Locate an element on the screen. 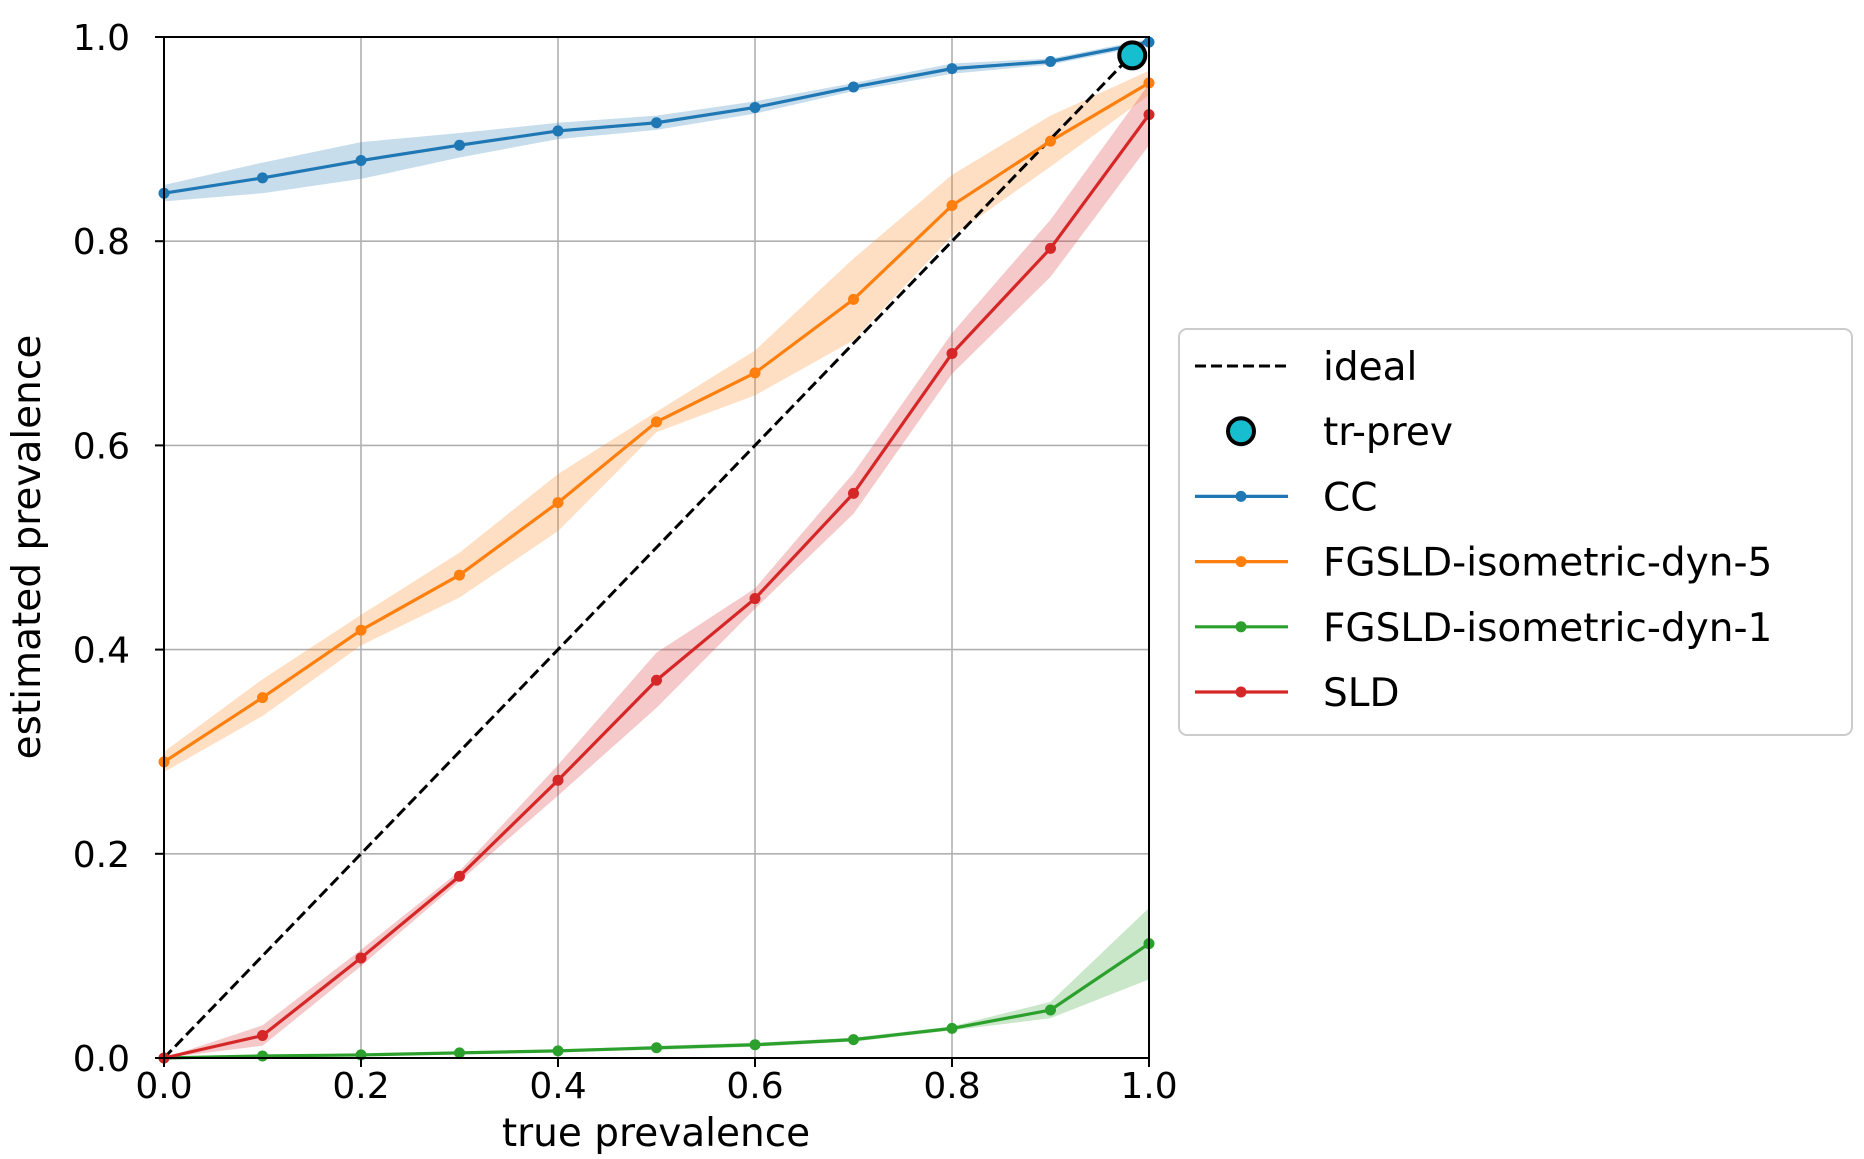 The width and height of the screenshot is (1864, 1159). legend-frame is located at coordinates (1515, 532).